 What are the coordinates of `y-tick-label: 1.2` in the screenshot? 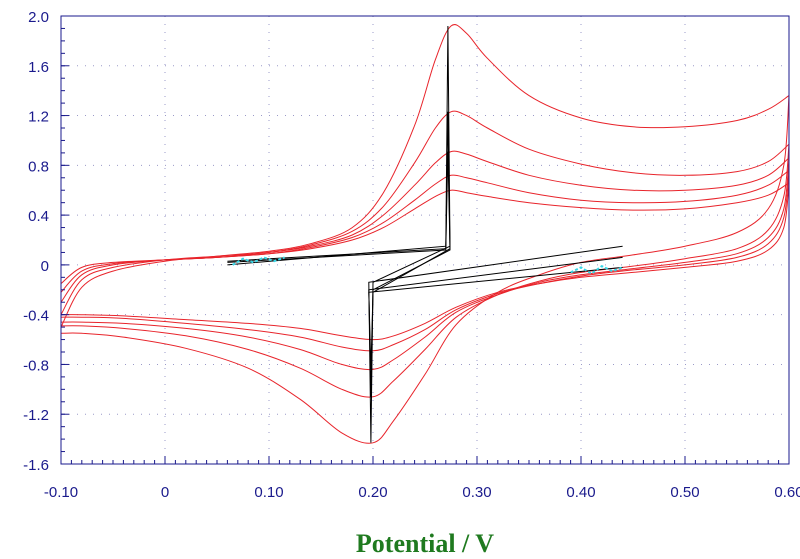 It's located at (38, 117).